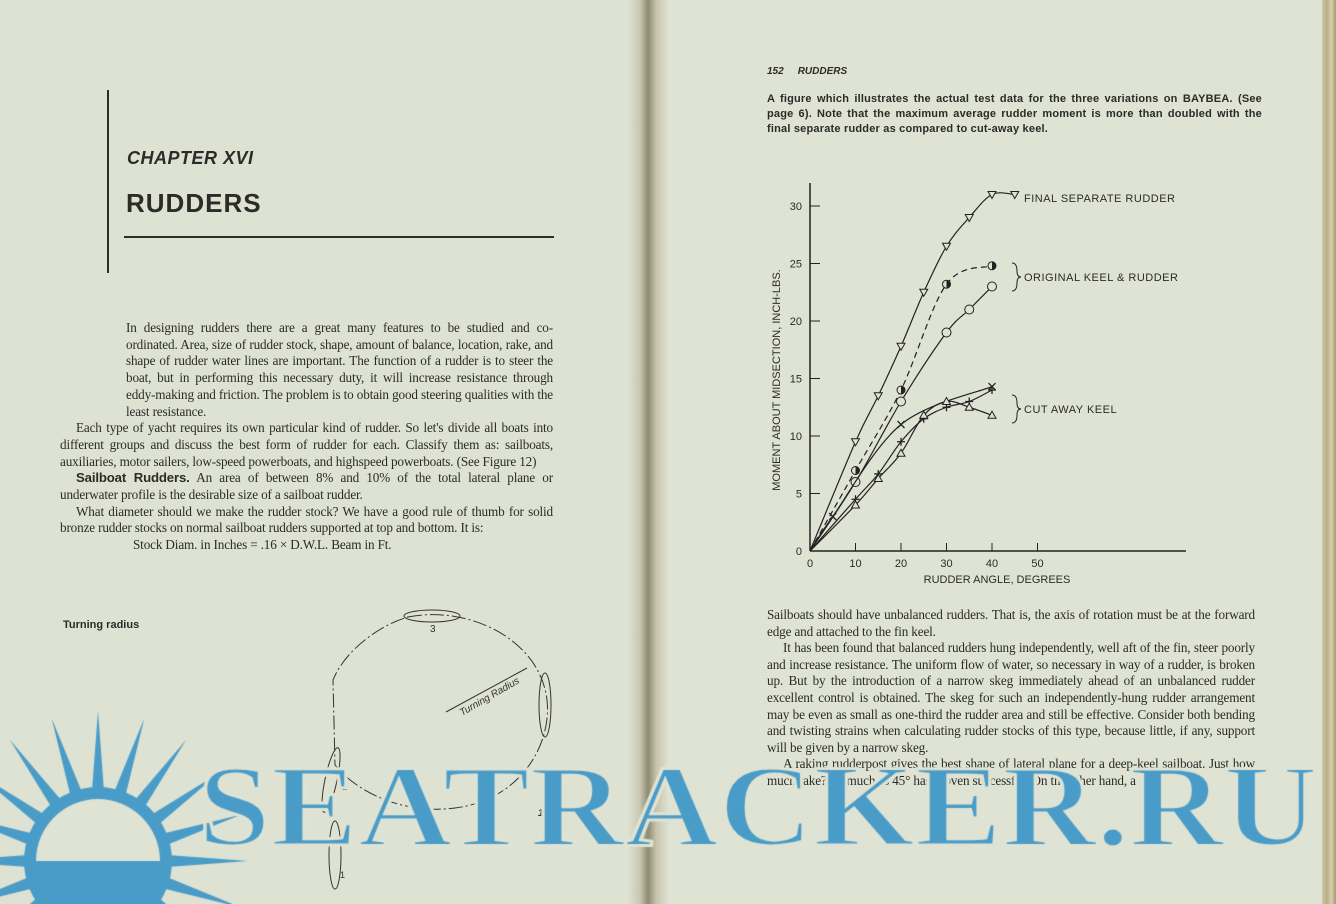 This screenshot has height=904, width=1336. I want to click on page-number: 151, so click(546, 813).